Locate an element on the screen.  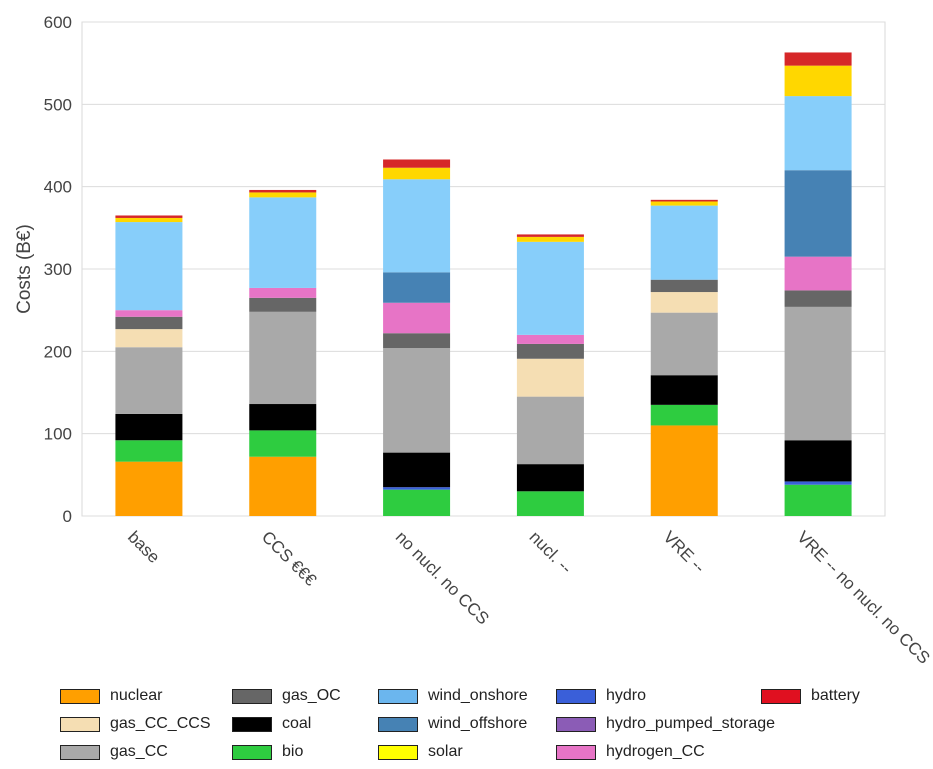
legend-label: gas_OC is located at coordinates (311, 695).